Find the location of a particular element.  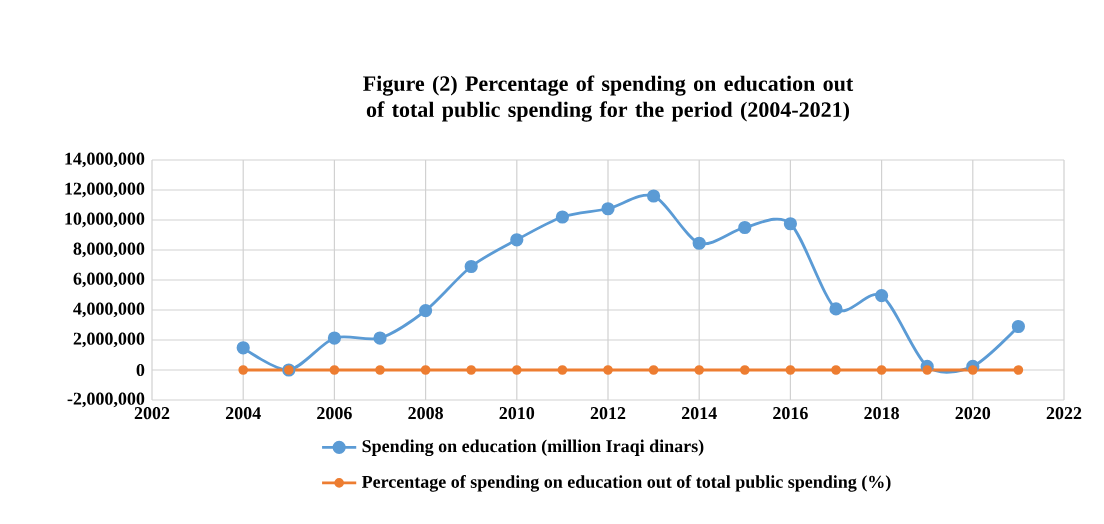

x-tick-label: 2014 is located at coordinates (699, 413).